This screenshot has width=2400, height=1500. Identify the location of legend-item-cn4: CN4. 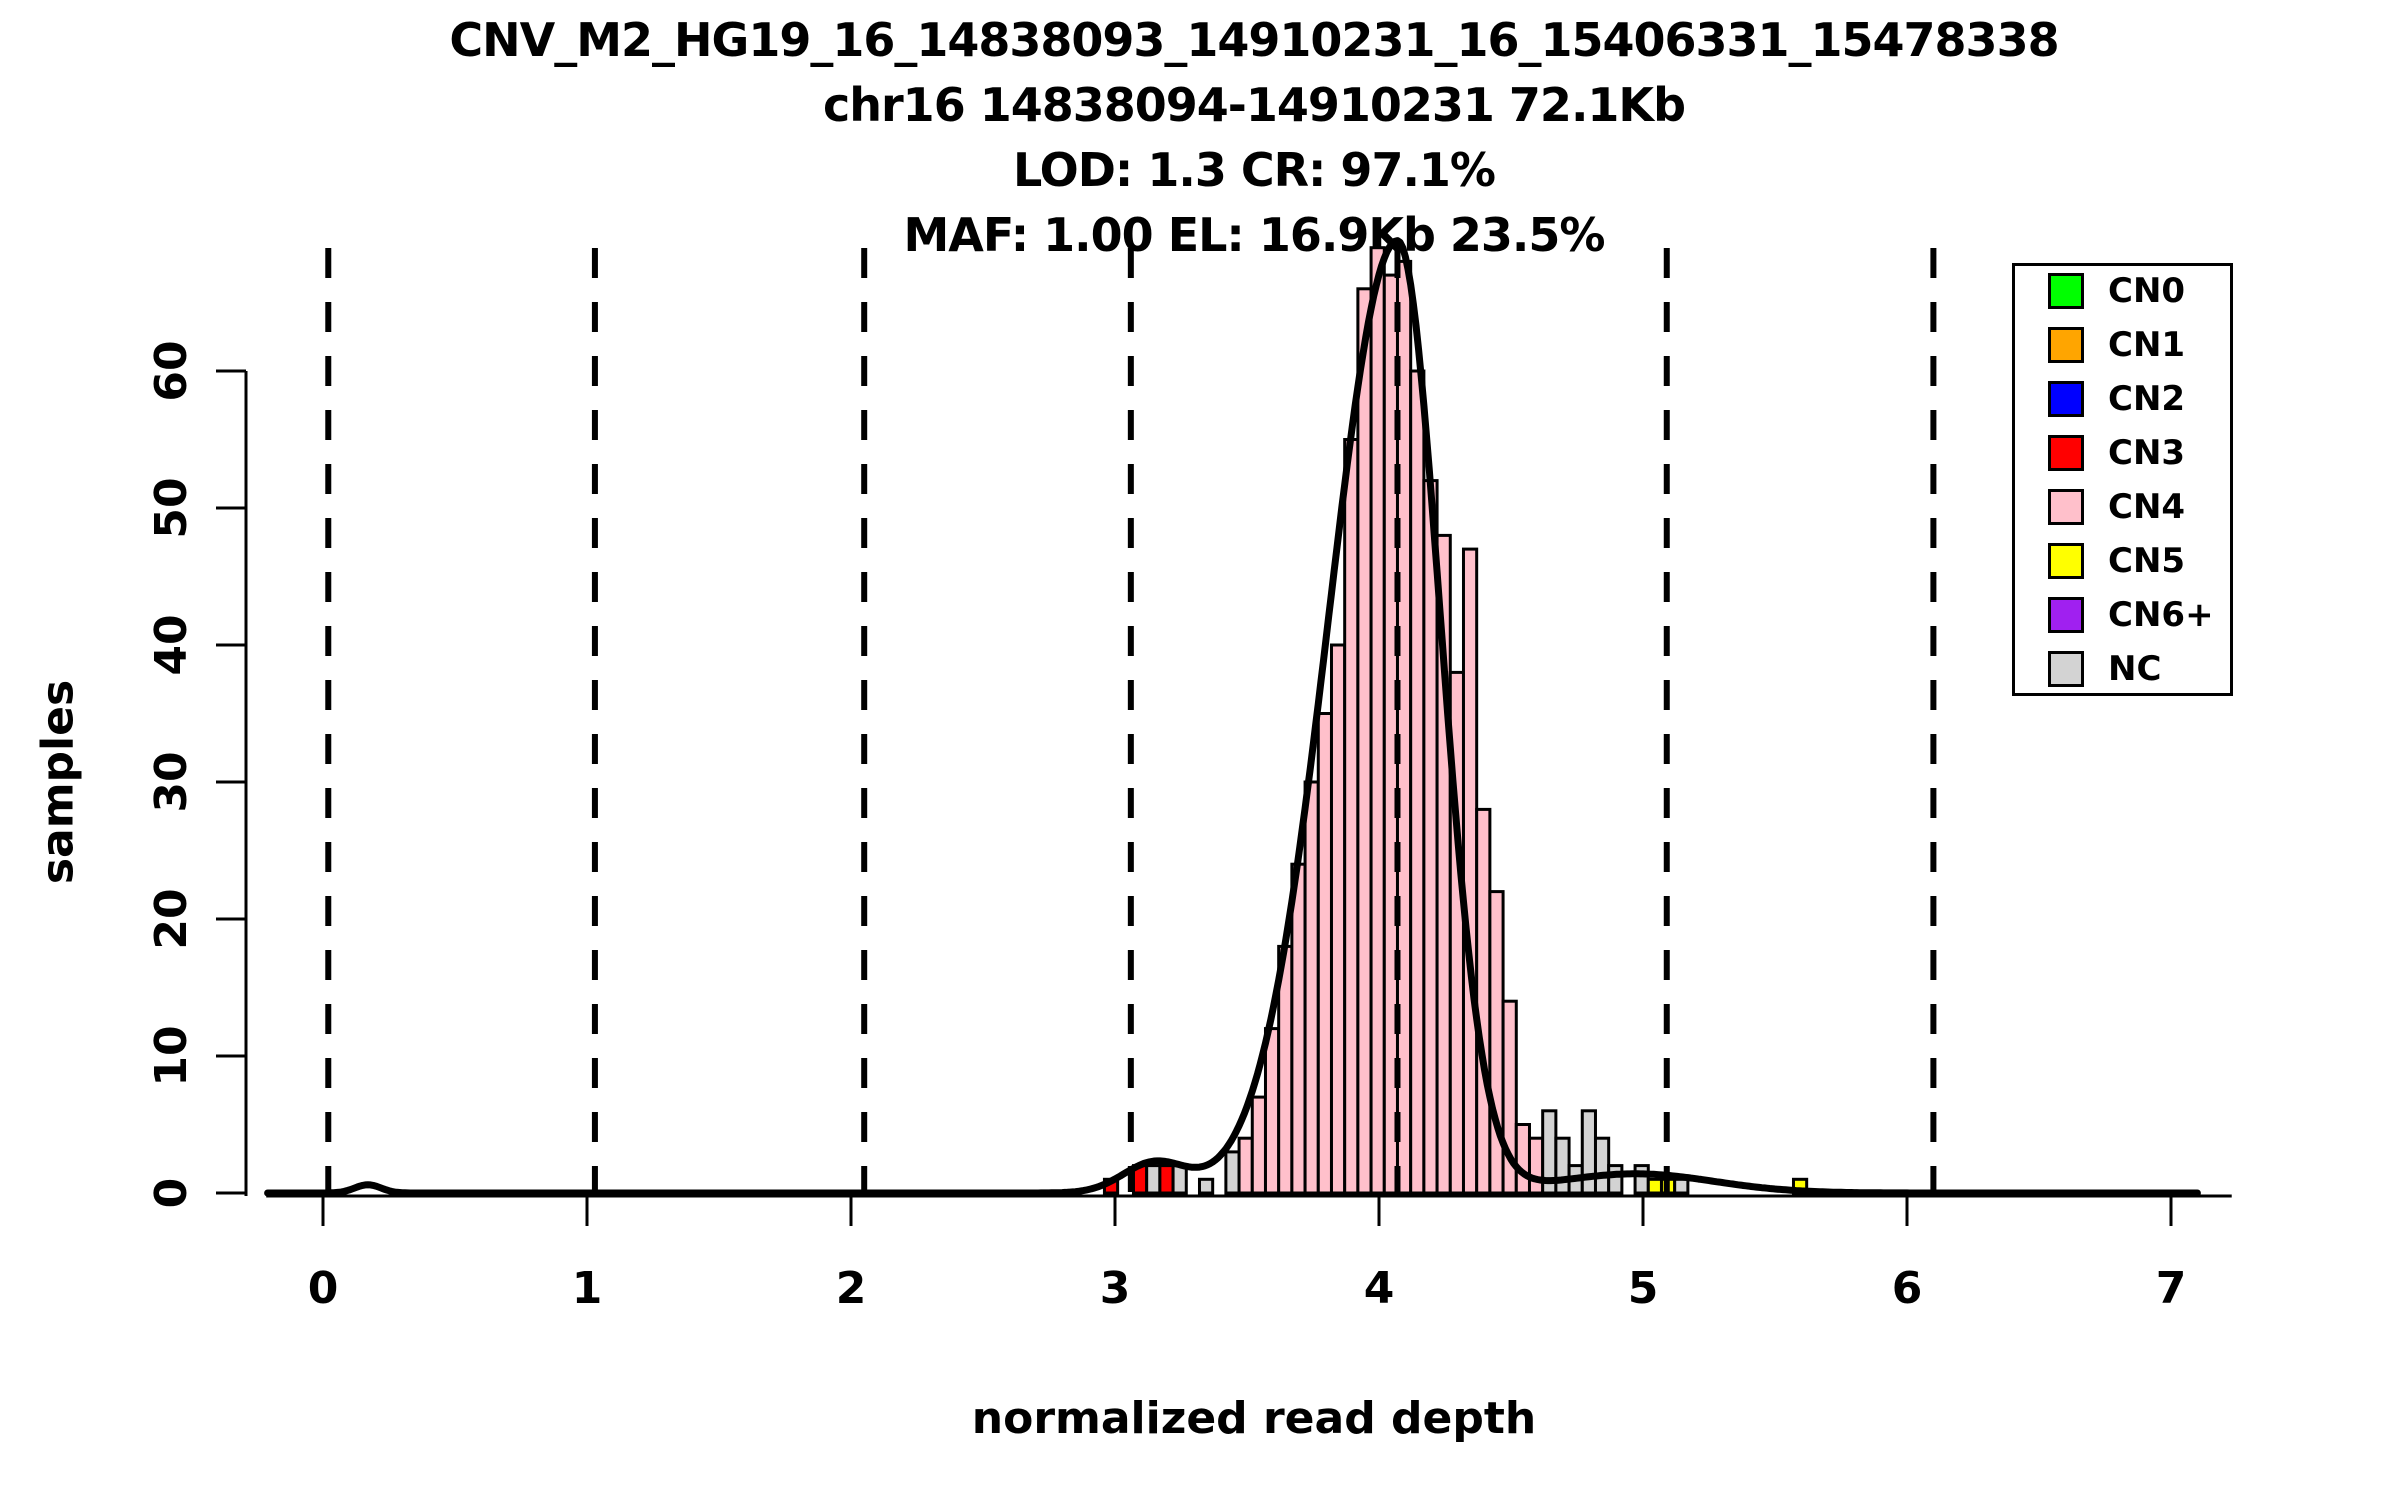
(2139, 506).